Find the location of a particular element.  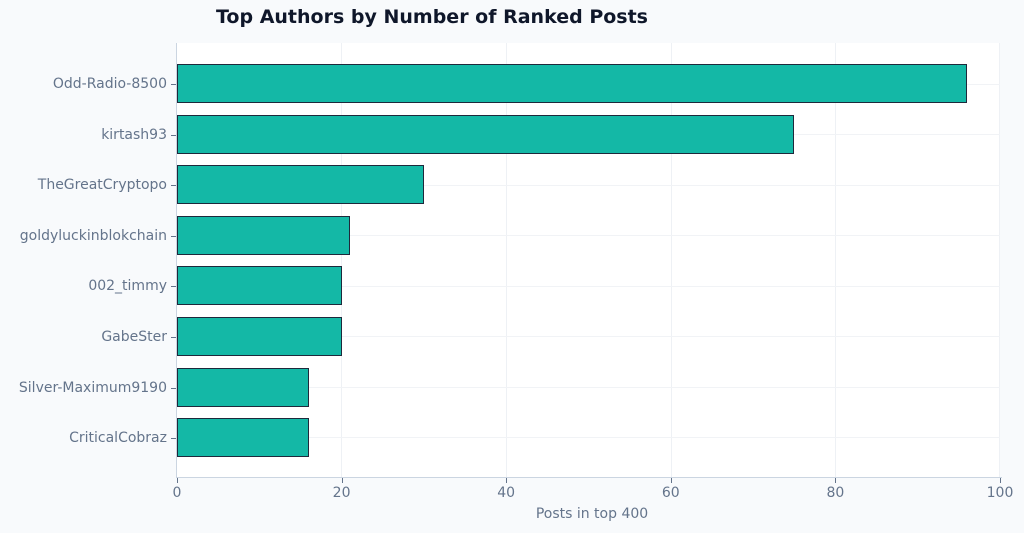

x-tick-label: 100 is located at coordinates (1000, 493).